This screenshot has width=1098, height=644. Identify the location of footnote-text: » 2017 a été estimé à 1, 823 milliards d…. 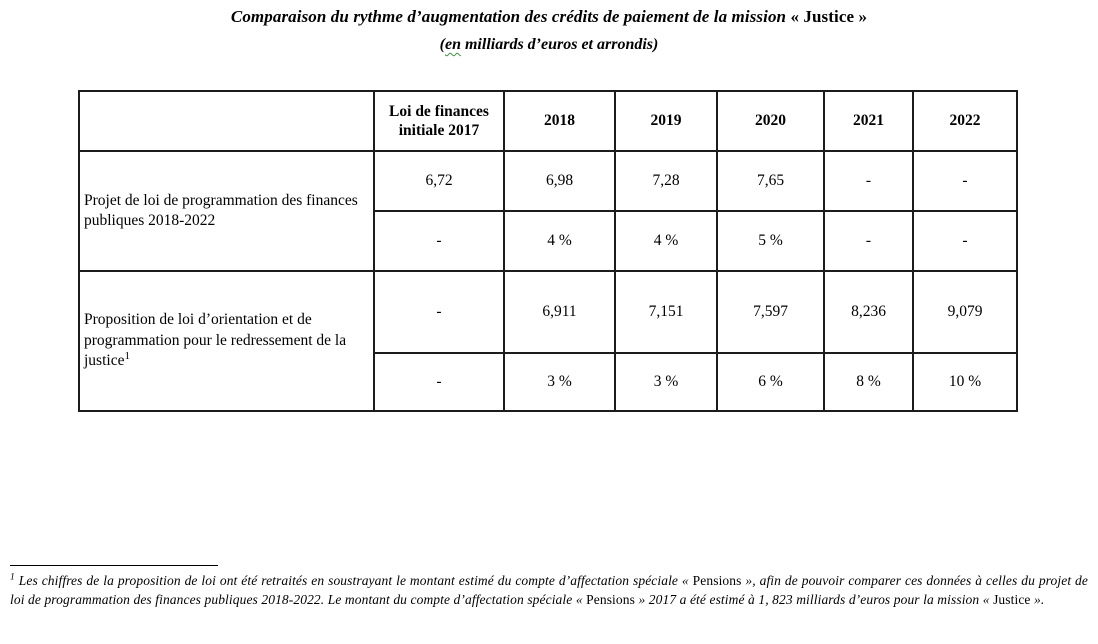
(814, 600).